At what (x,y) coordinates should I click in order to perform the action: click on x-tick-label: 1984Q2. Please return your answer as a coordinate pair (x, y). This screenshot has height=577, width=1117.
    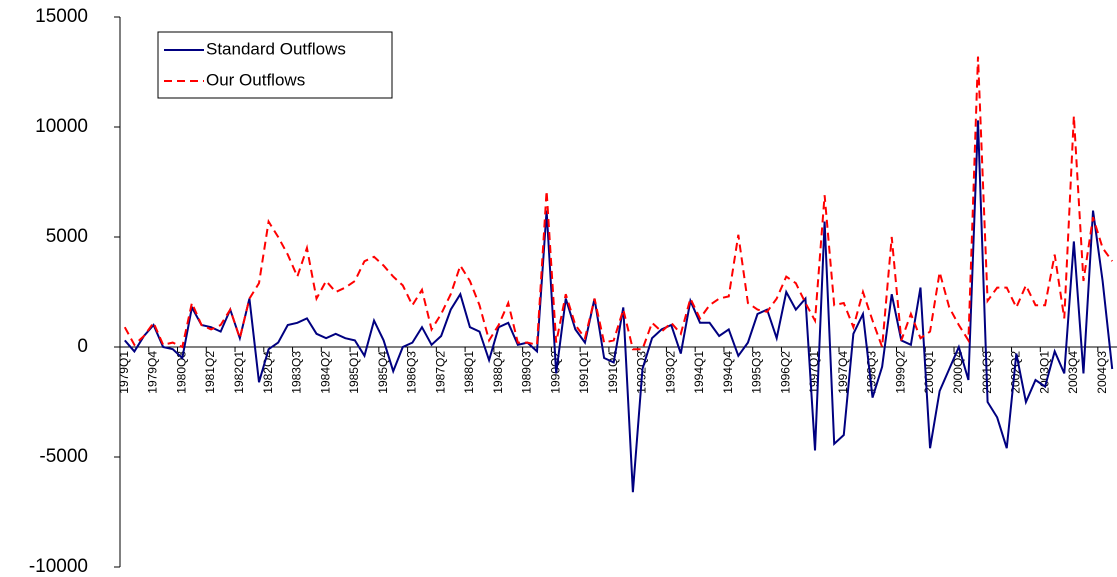
    Looking at the image, I should click on (325, 372).